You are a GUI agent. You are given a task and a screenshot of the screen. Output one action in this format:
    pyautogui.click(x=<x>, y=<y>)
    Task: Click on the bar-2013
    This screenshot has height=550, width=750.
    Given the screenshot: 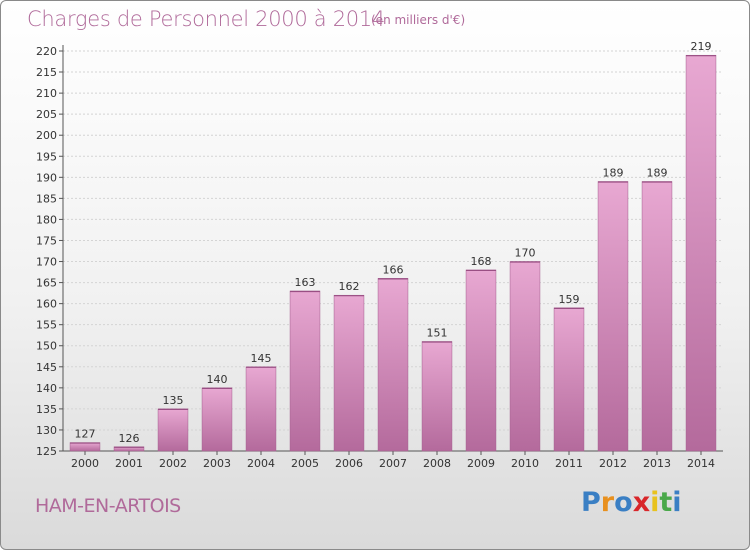 What is the action you would take?
    pyautogui.click(x=657, y=316)
    